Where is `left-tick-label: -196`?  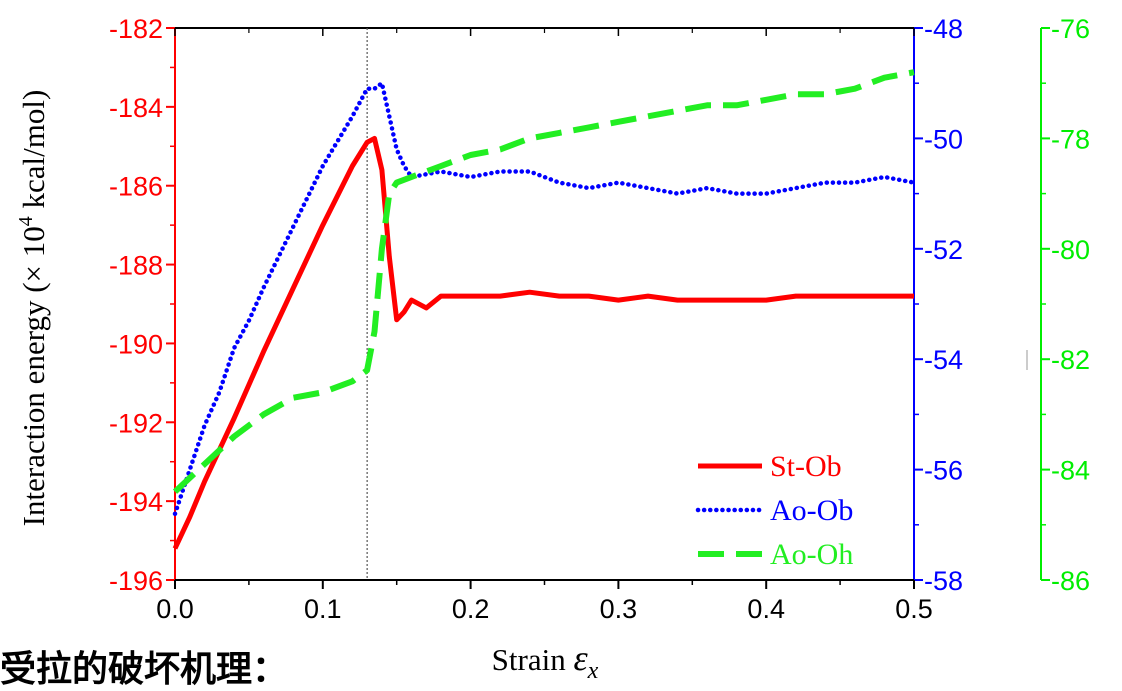
left-tick-label: -196 is located at coordinates (136, 581).